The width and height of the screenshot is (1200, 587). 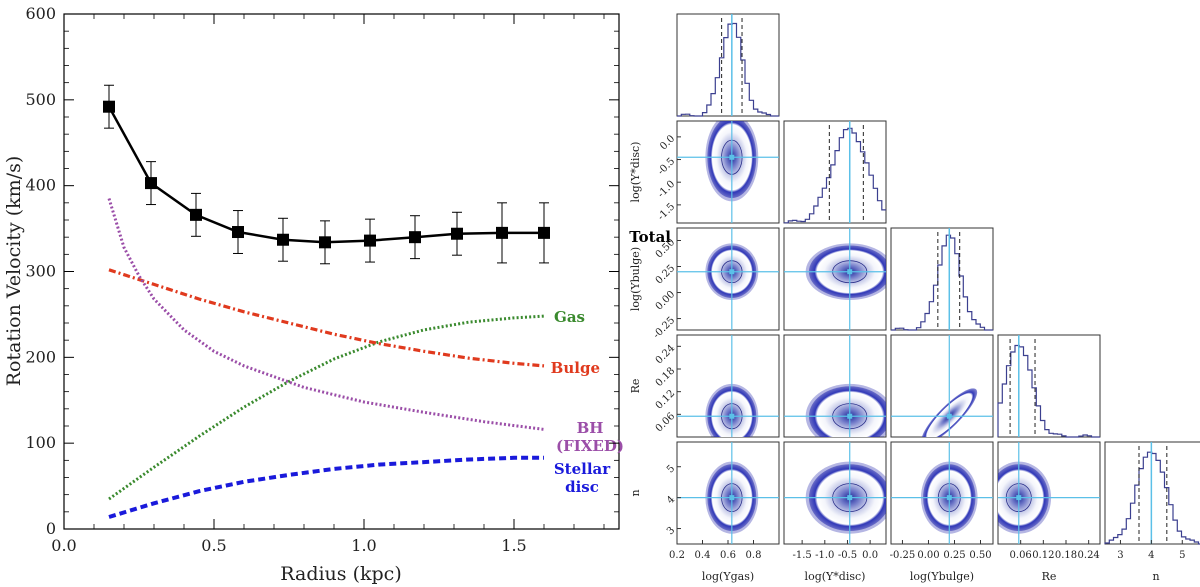 What do you see at coordinates (754, 555) in the screenshot?
I see `corner-x-tick-label: 0.8` at bounding box center [754, 555].